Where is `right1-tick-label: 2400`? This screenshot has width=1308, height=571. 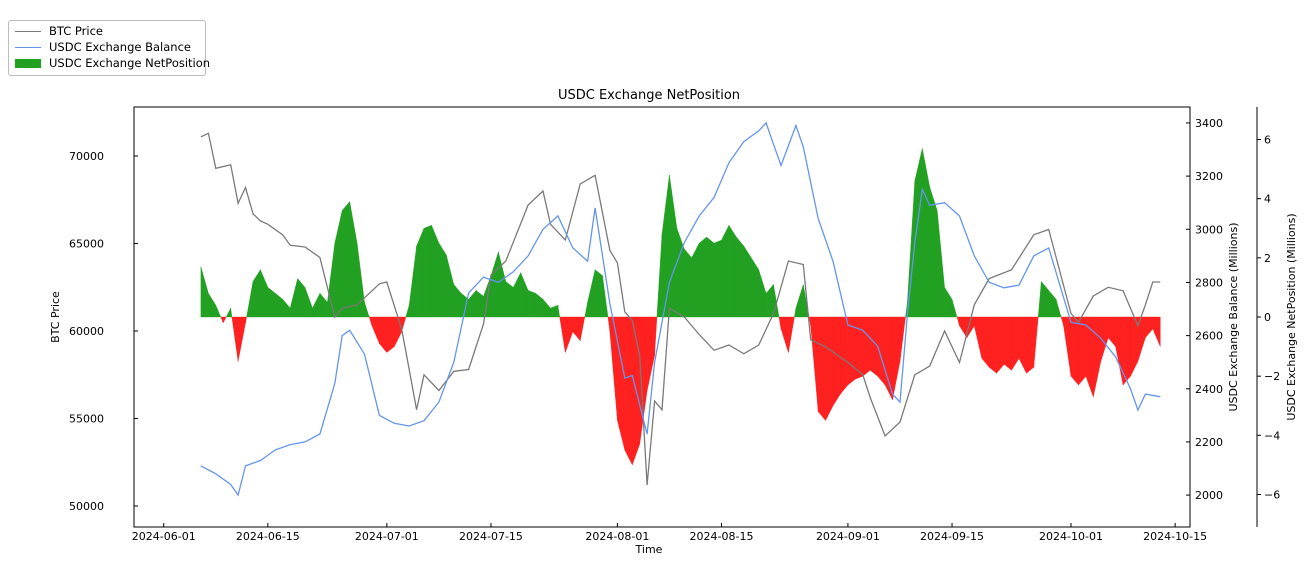 right1-tick-label: 2400 is located at coordinates (1209, 389).